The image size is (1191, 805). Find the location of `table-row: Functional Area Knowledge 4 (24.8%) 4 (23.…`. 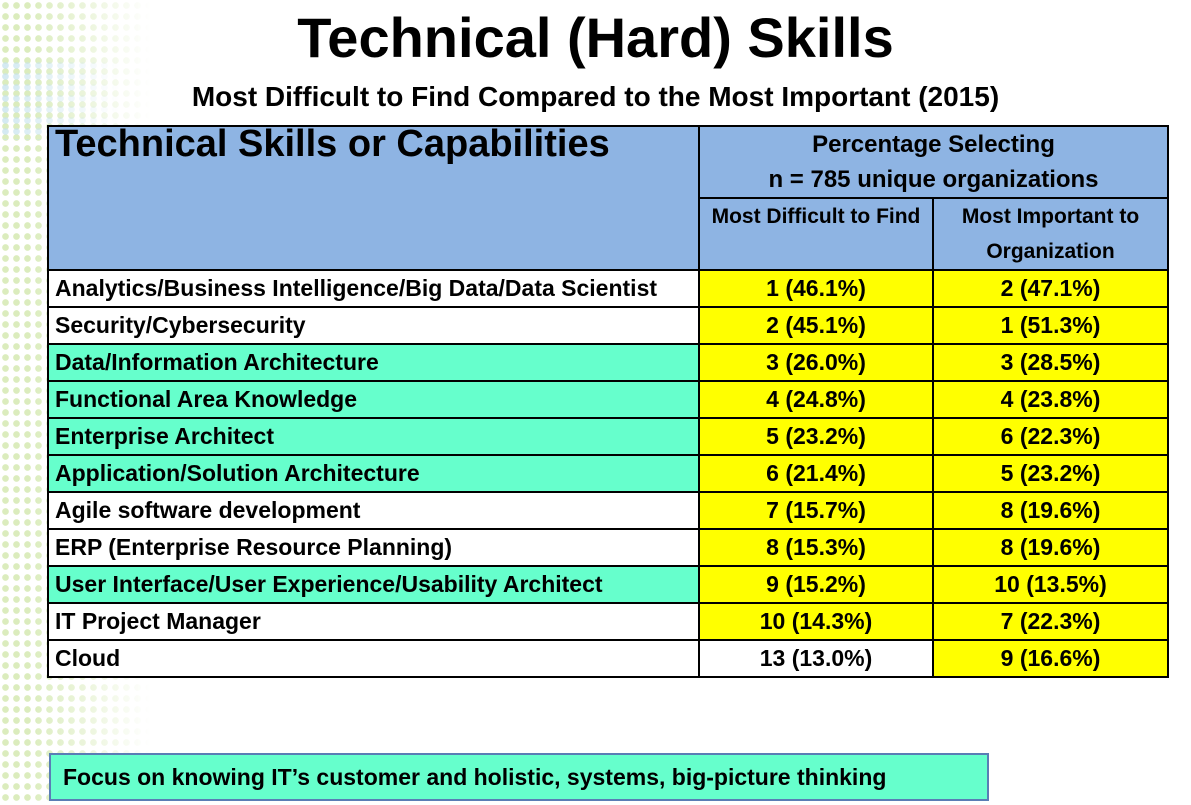

table-row: Functional Area Knowledge 4 (24.8%) 4 (23.… is located at coordinates (608, 399).